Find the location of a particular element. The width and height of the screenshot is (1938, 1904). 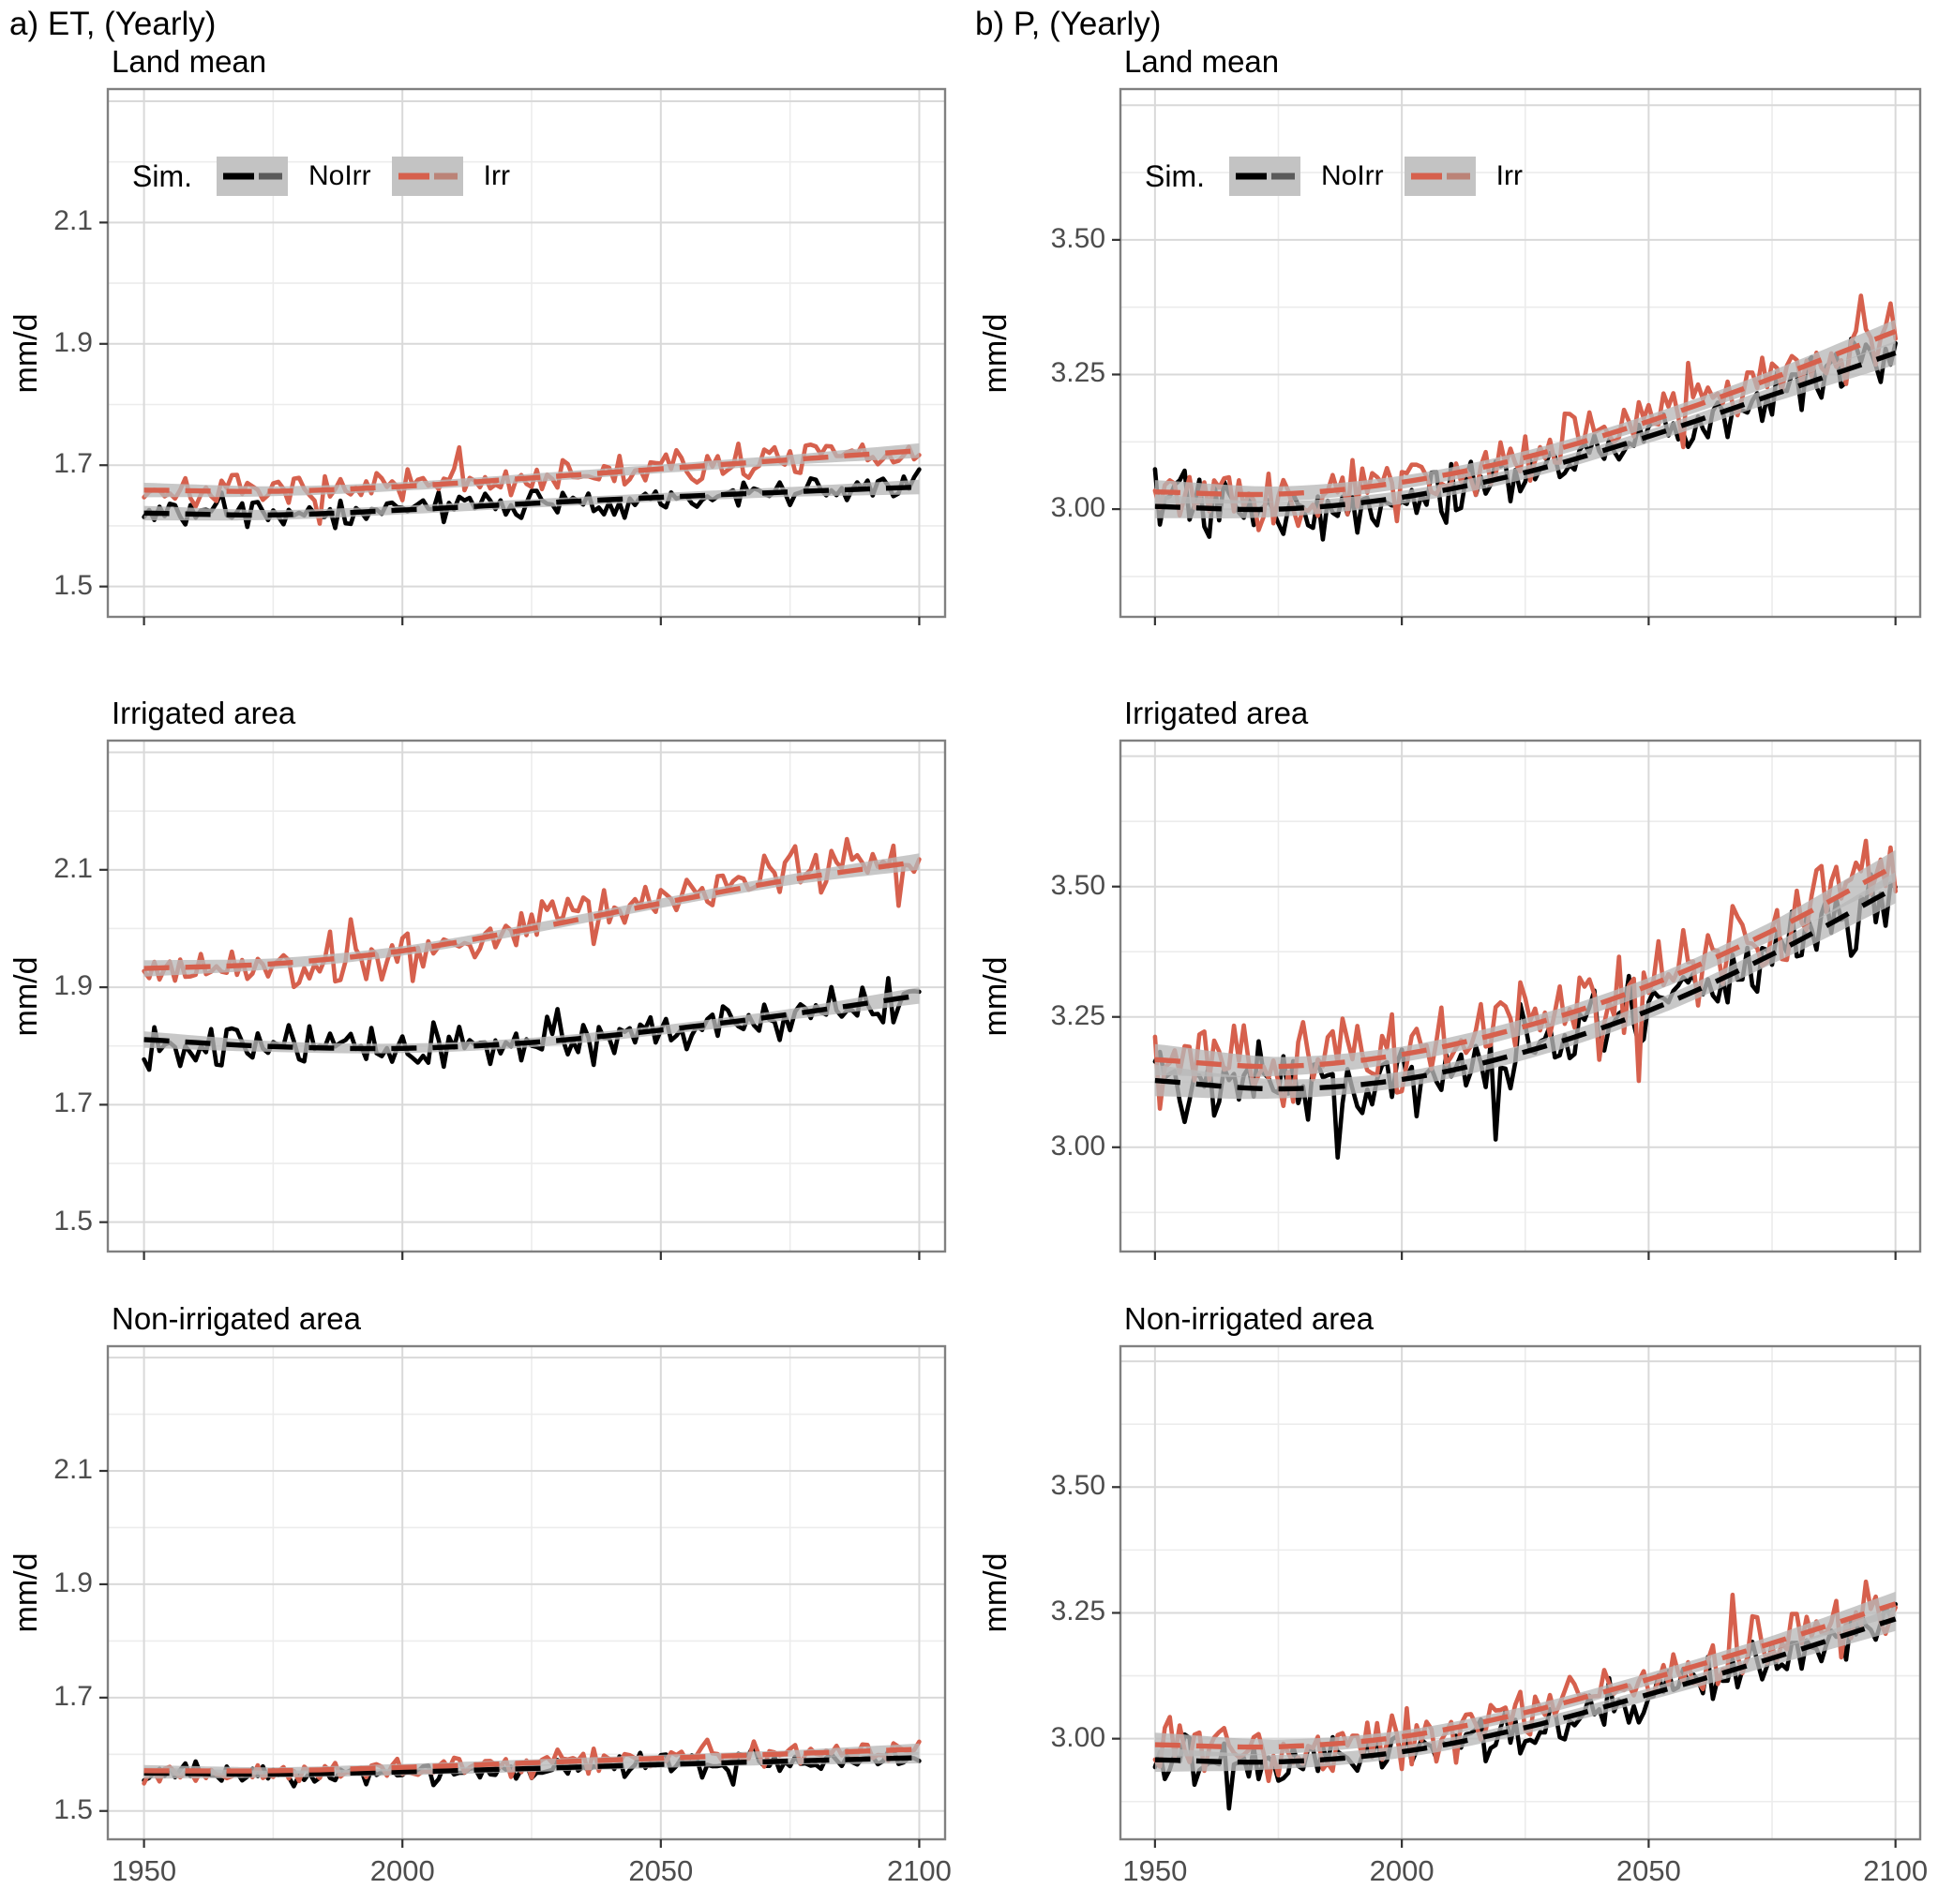

panel-title-et-irrigated-area: Irrigated area is located at coordinates (204, 713).